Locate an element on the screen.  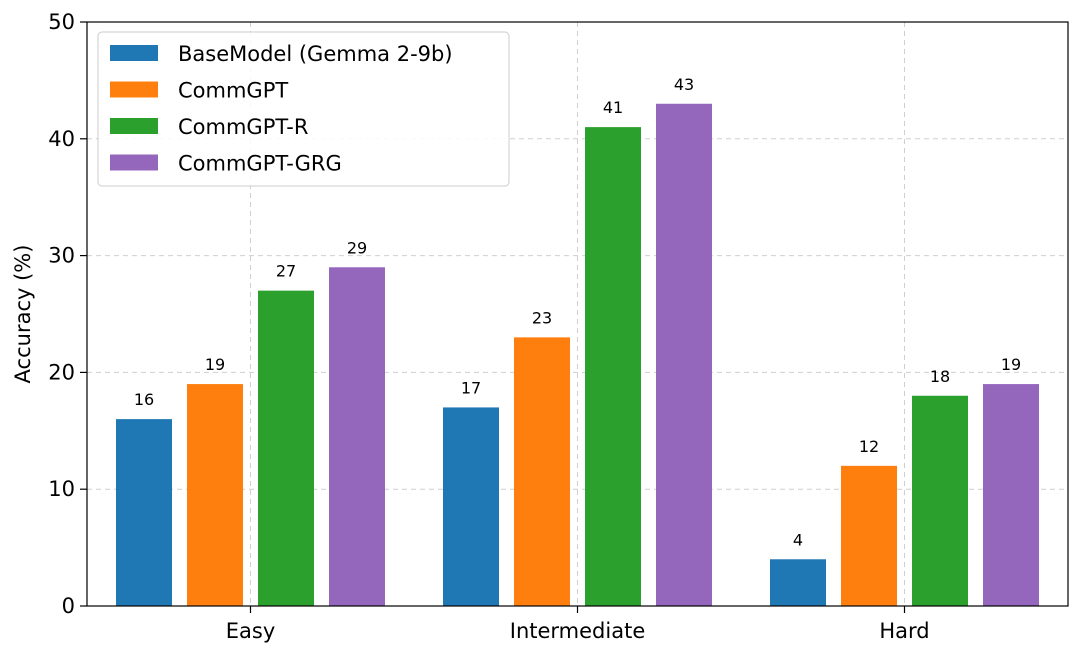
legend-label: CommGPT-GRG is located at coordinates (260, 164).